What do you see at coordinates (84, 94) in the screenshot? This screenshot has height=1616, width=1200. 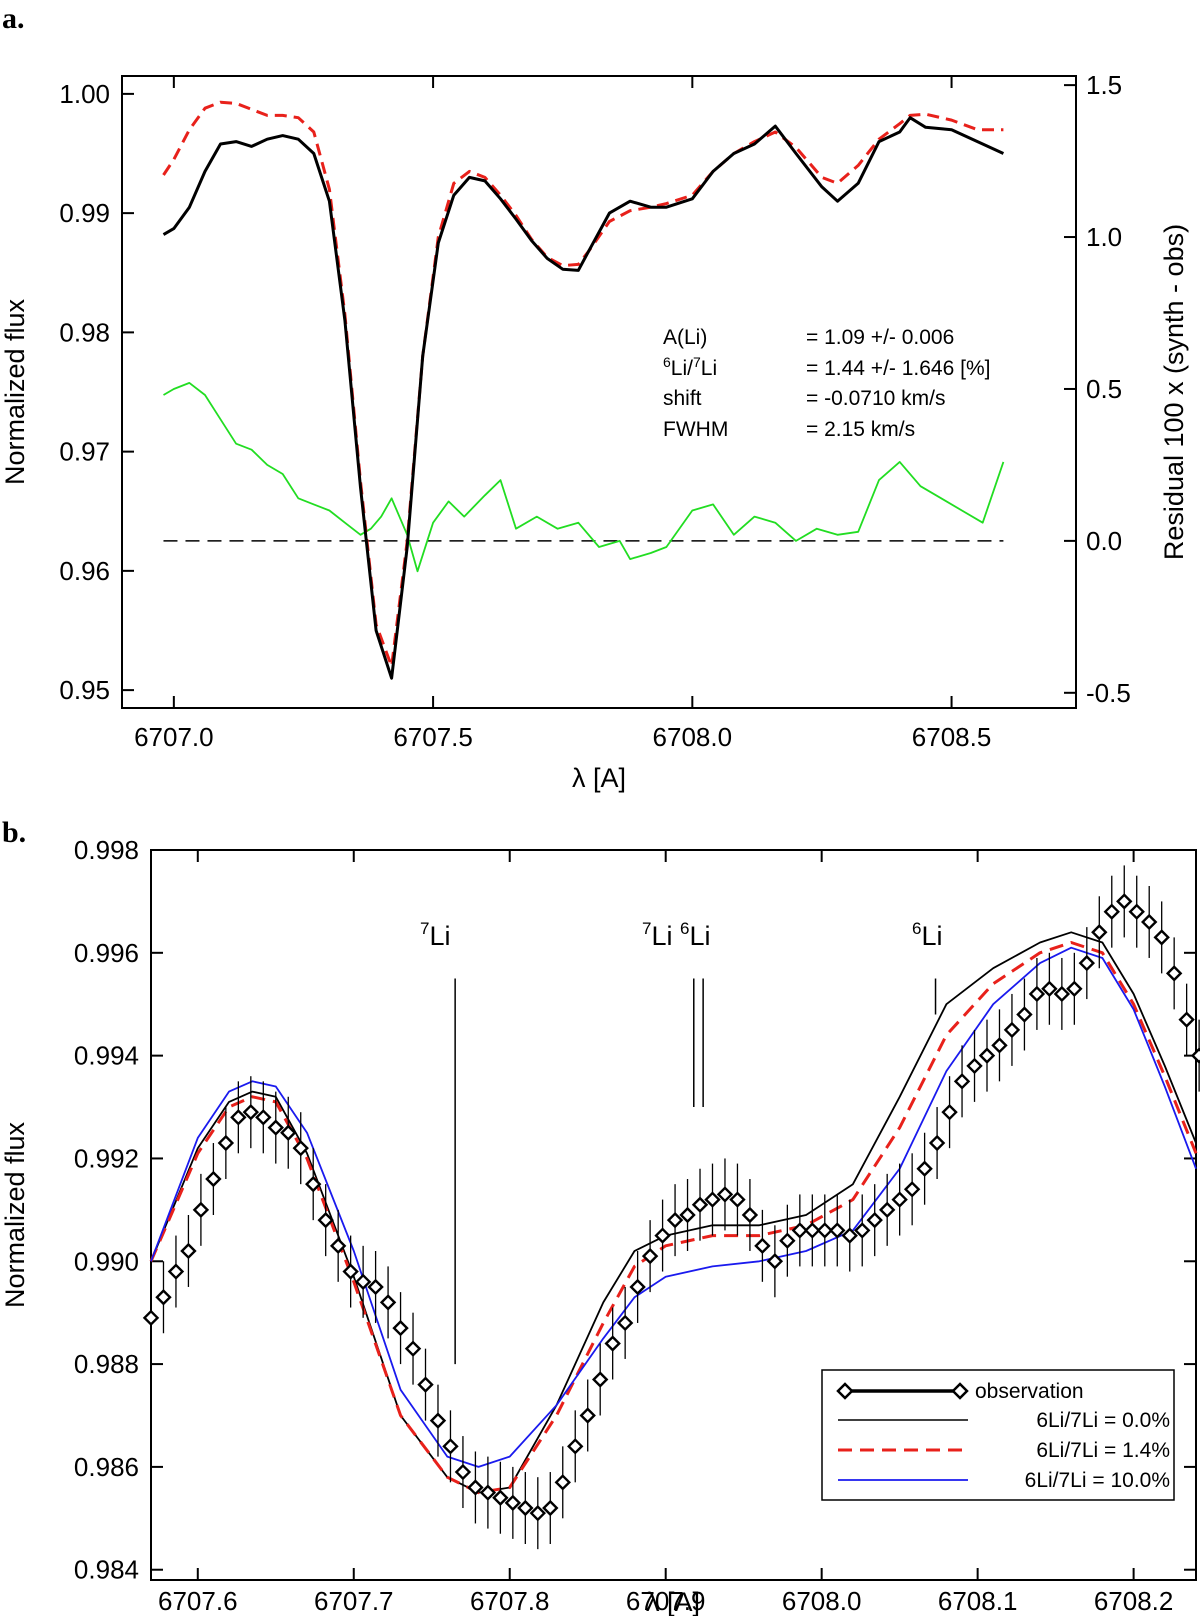 I see `a-ytick-label: 1.00` at bounding box center [84, 94].